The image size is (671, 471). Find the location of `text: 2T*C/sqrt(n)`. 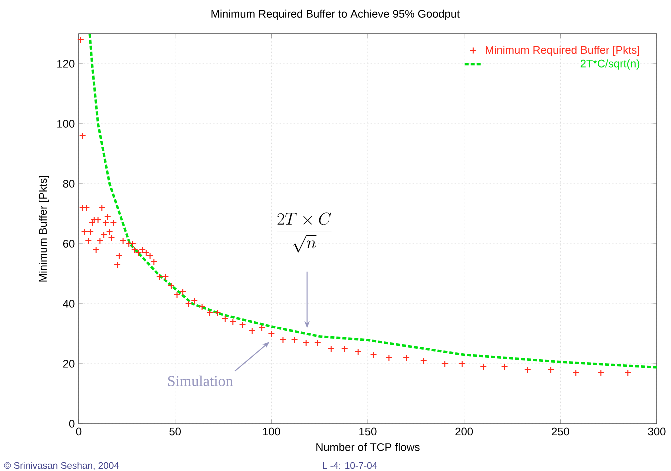

text: 2T*C/sqrt(n) is located at coordinates (610, 65).